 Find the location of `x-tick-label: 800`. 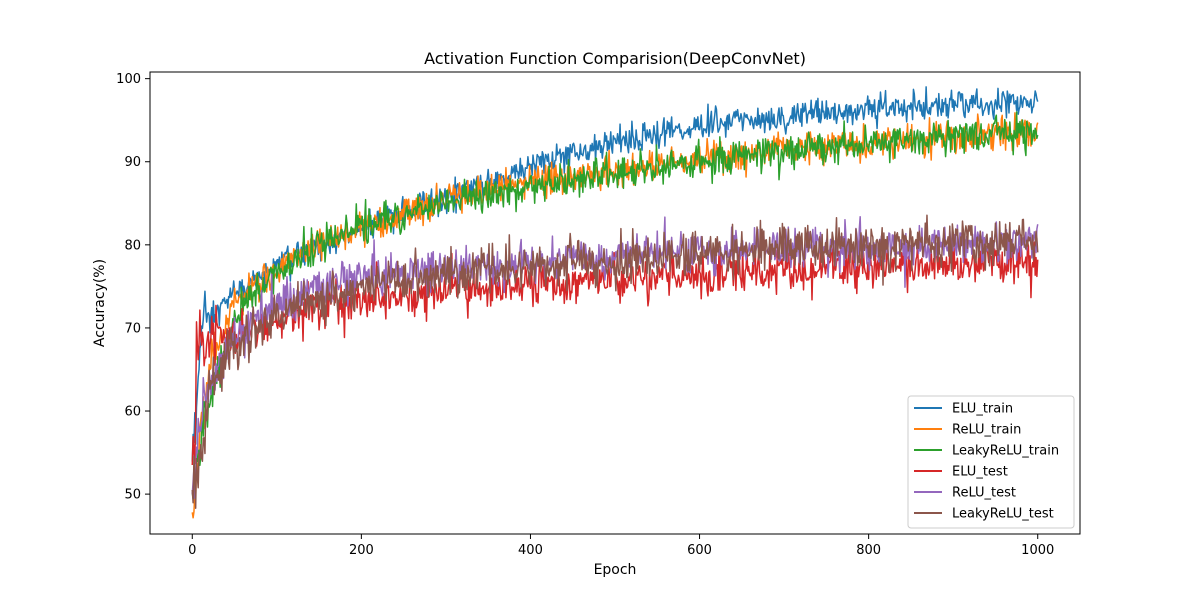

x-tick-label: 800 is located at coordinates (868, 550).